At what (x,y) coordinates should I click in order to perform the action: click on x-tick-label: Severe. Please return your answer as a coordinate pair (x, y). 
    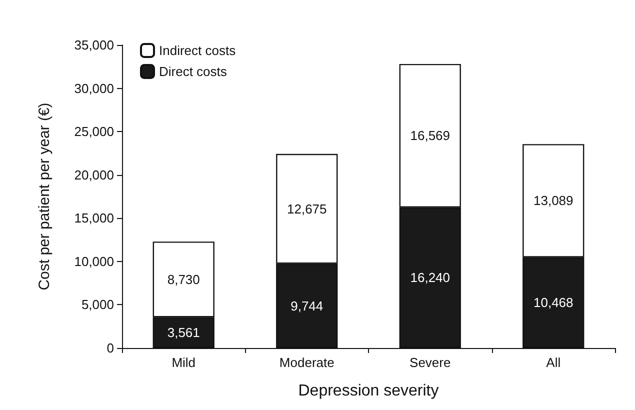
    Looking at the image, I should click on (430, 362).